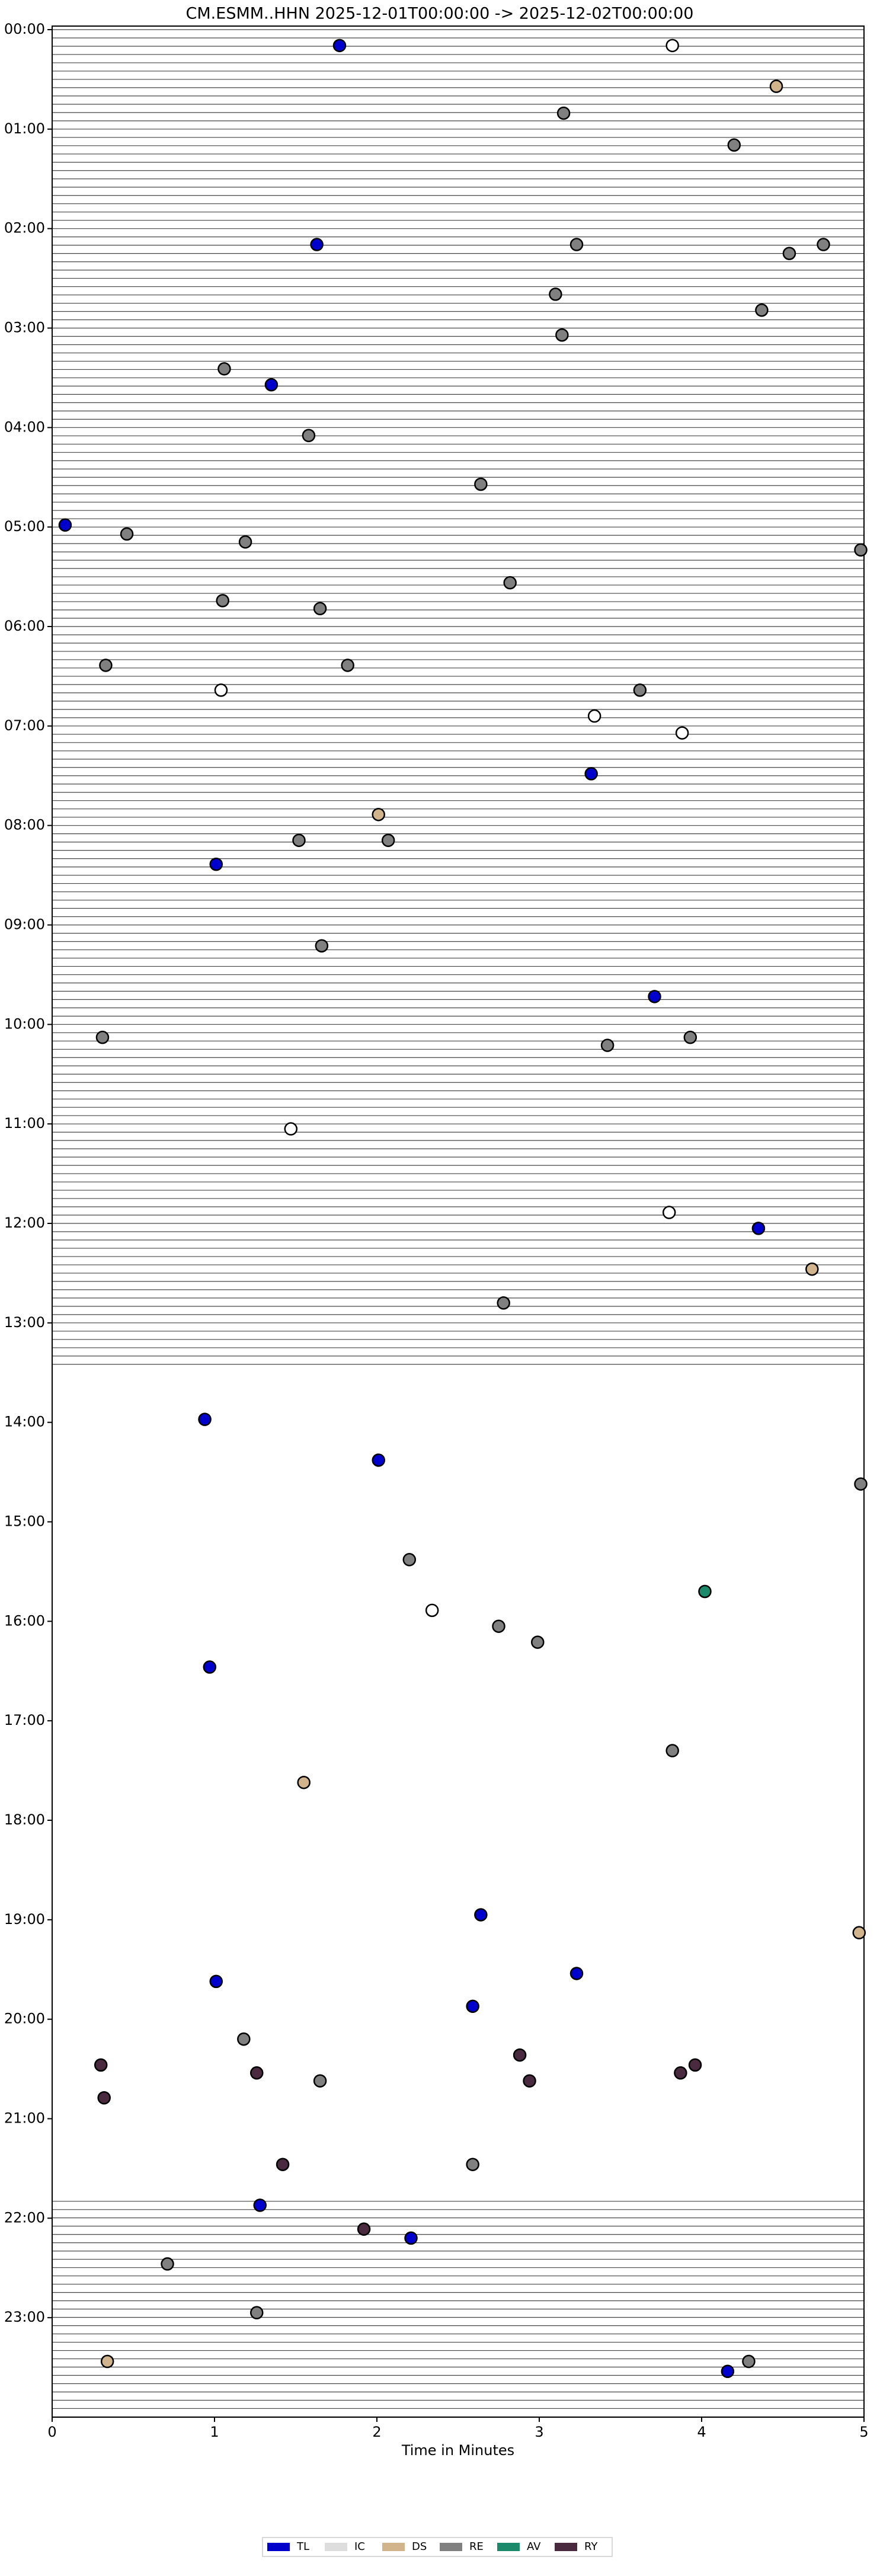 The height and width of the screenshot is (2576, 880). Describe the element at coordinates (359, 2546) in the screenshot. I see `legend-label: IC` at that location.